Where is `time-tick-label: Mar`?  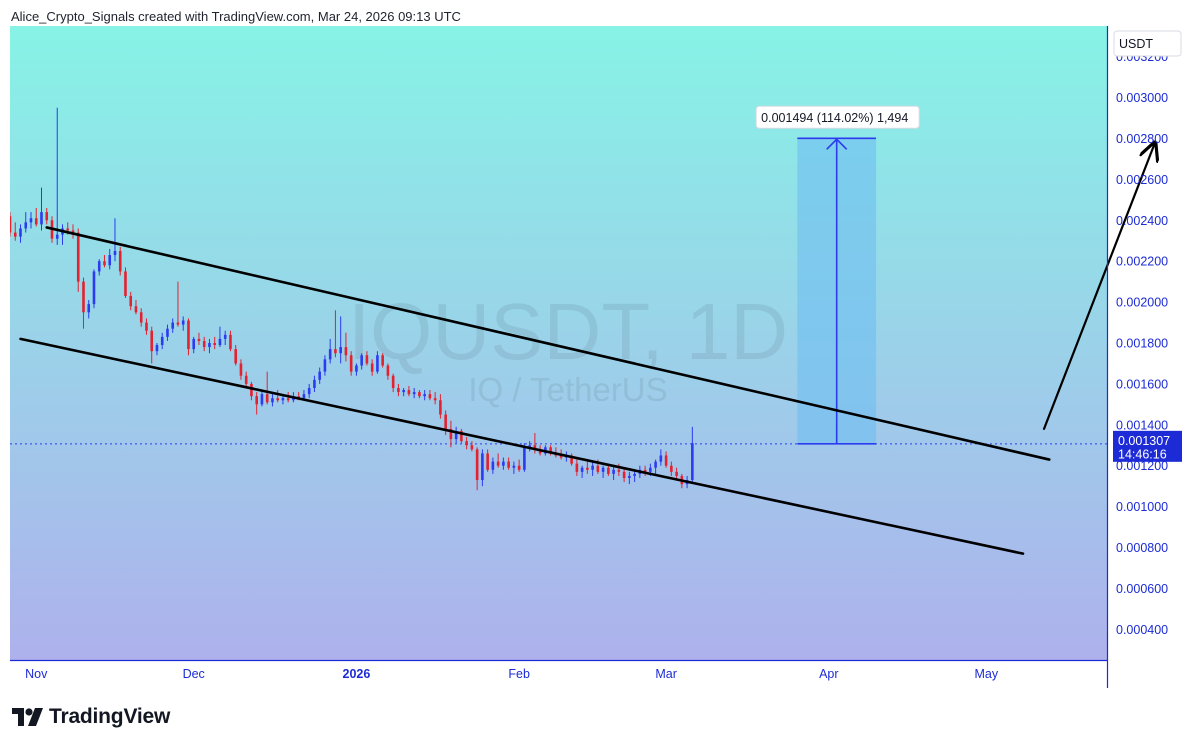 time-tick-label: Mar is located at coordinates (666, 674).